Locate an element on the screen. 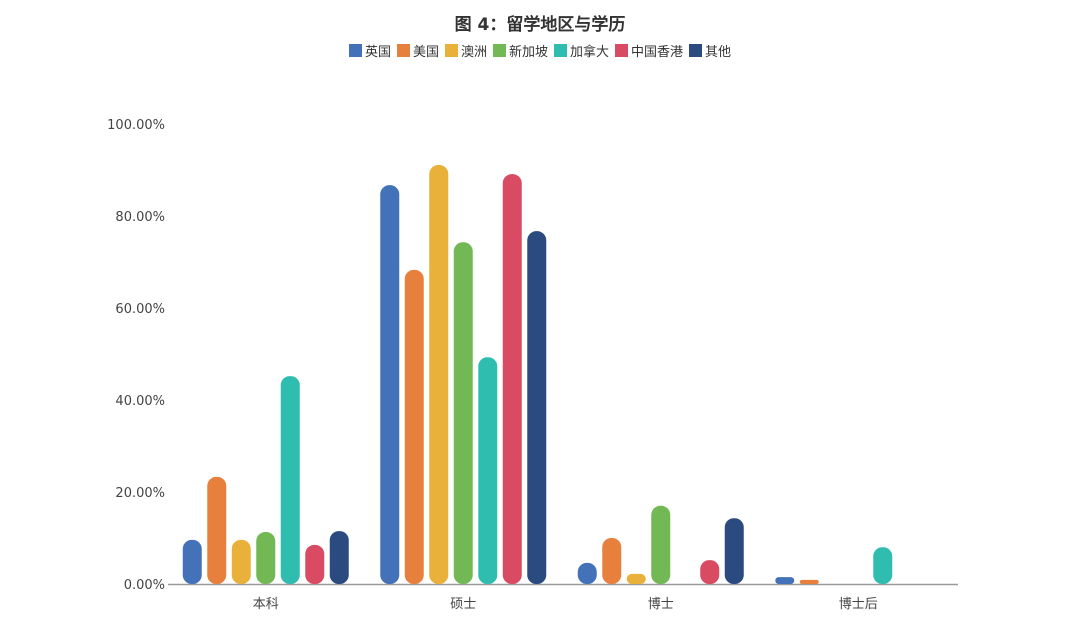 Image resolution: width=1080 pixels, height=626 pixels. legend-item: 中国香港 is located at coordinates (649, 50).